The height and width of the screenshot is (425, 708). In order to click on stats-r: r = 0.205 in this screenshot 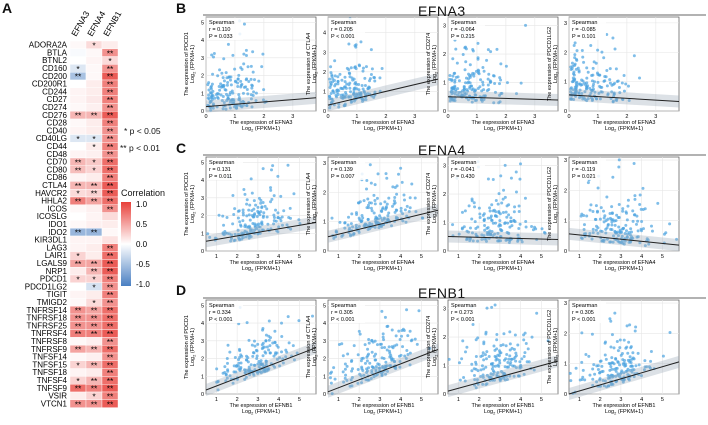, I will do `click(342, 30)`.